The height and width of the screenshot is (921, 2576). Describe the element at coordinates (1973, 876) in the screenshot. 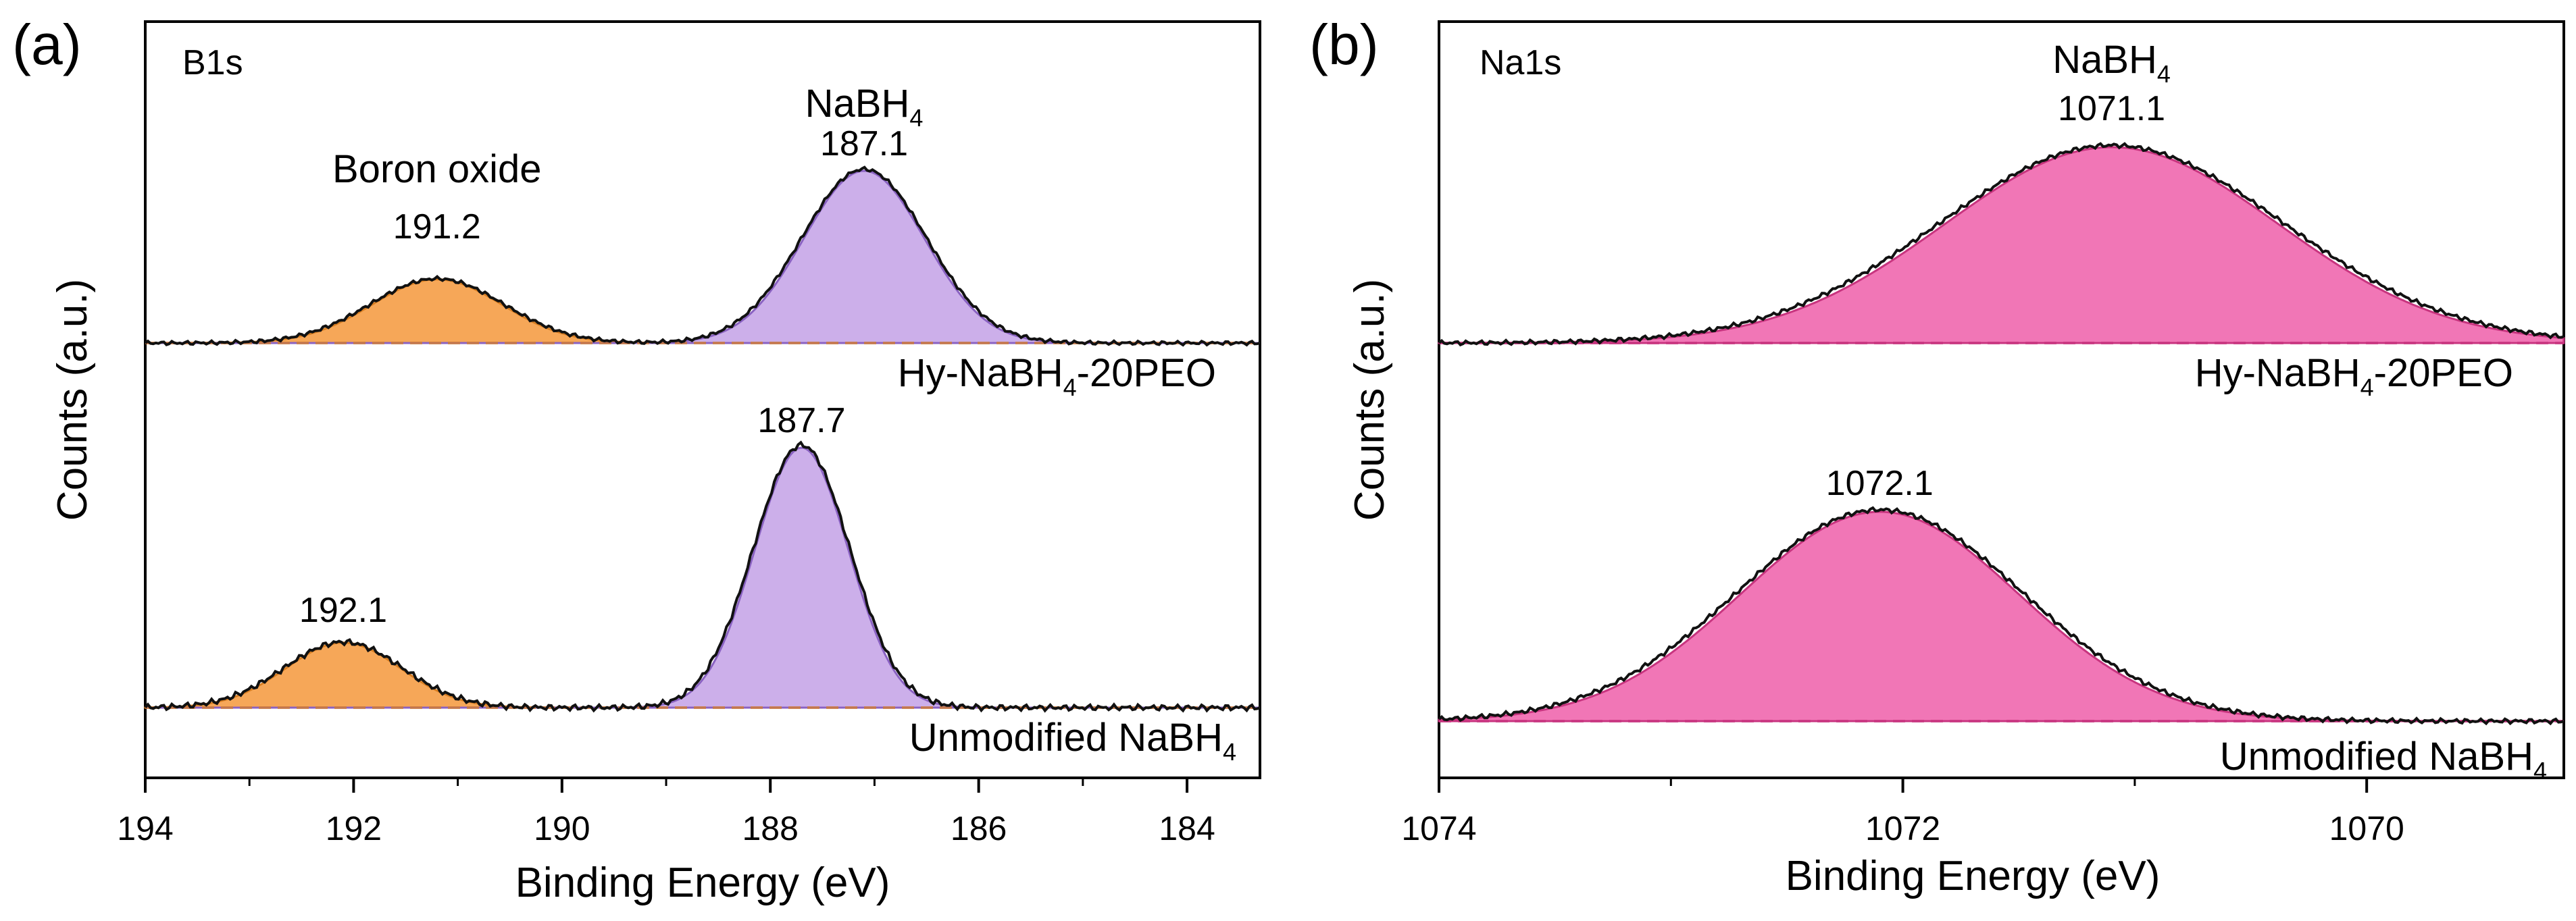

I see `panel-b-xlabel: Binding Energy (eV)` at that location.